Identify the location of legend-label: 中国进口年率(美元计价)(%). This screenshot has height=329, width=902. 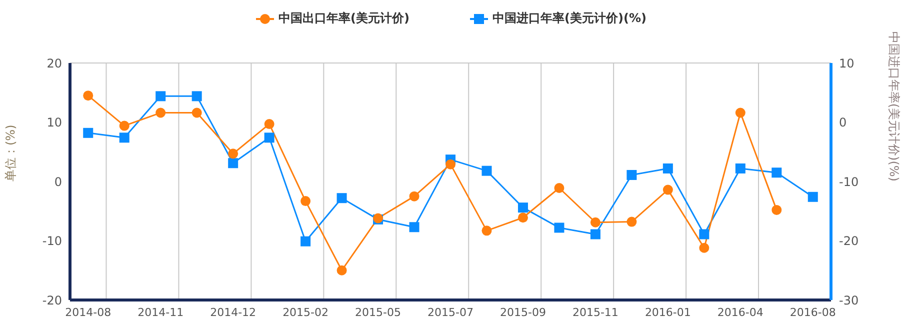
(569, 18).